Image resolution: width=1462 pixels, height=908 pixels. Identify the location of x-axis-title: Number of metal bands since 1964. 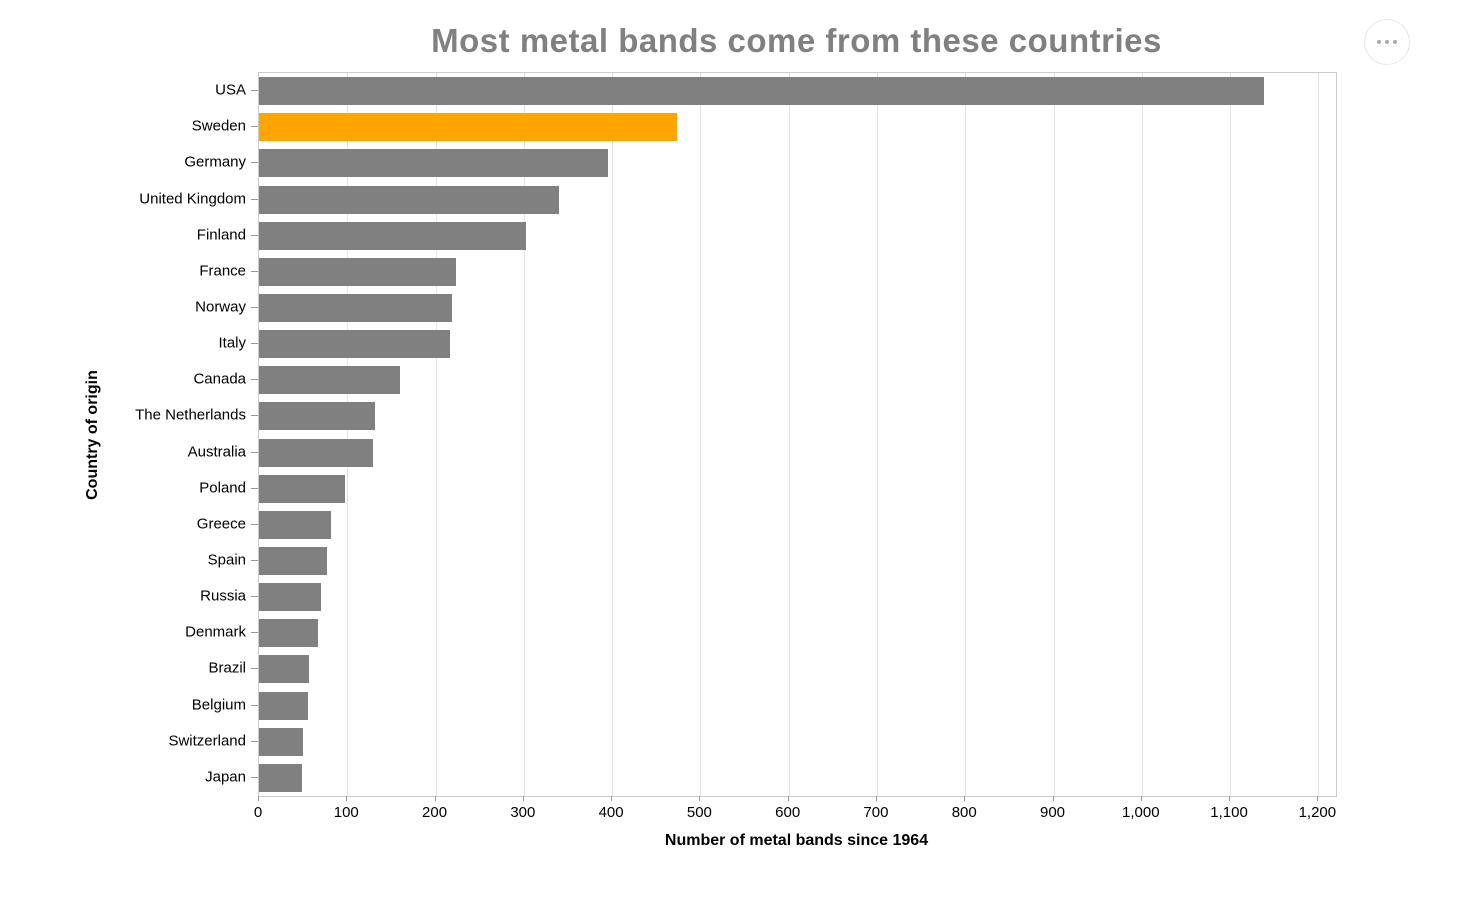
(796, 840).